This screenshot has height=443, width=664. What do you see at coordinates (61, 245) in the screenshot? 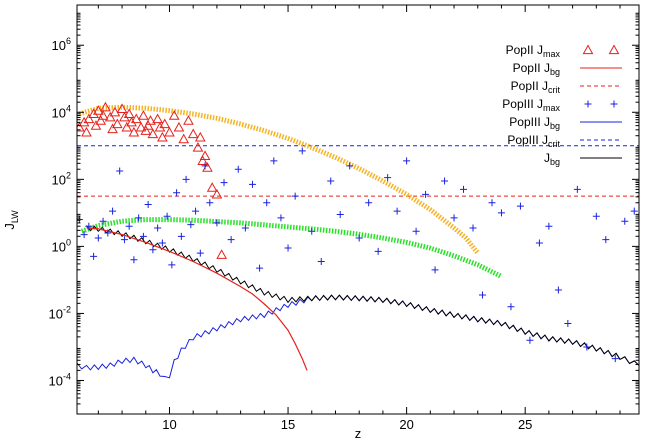
I see `y-tick-label: 10⁰` at bounding box center [61, 245].